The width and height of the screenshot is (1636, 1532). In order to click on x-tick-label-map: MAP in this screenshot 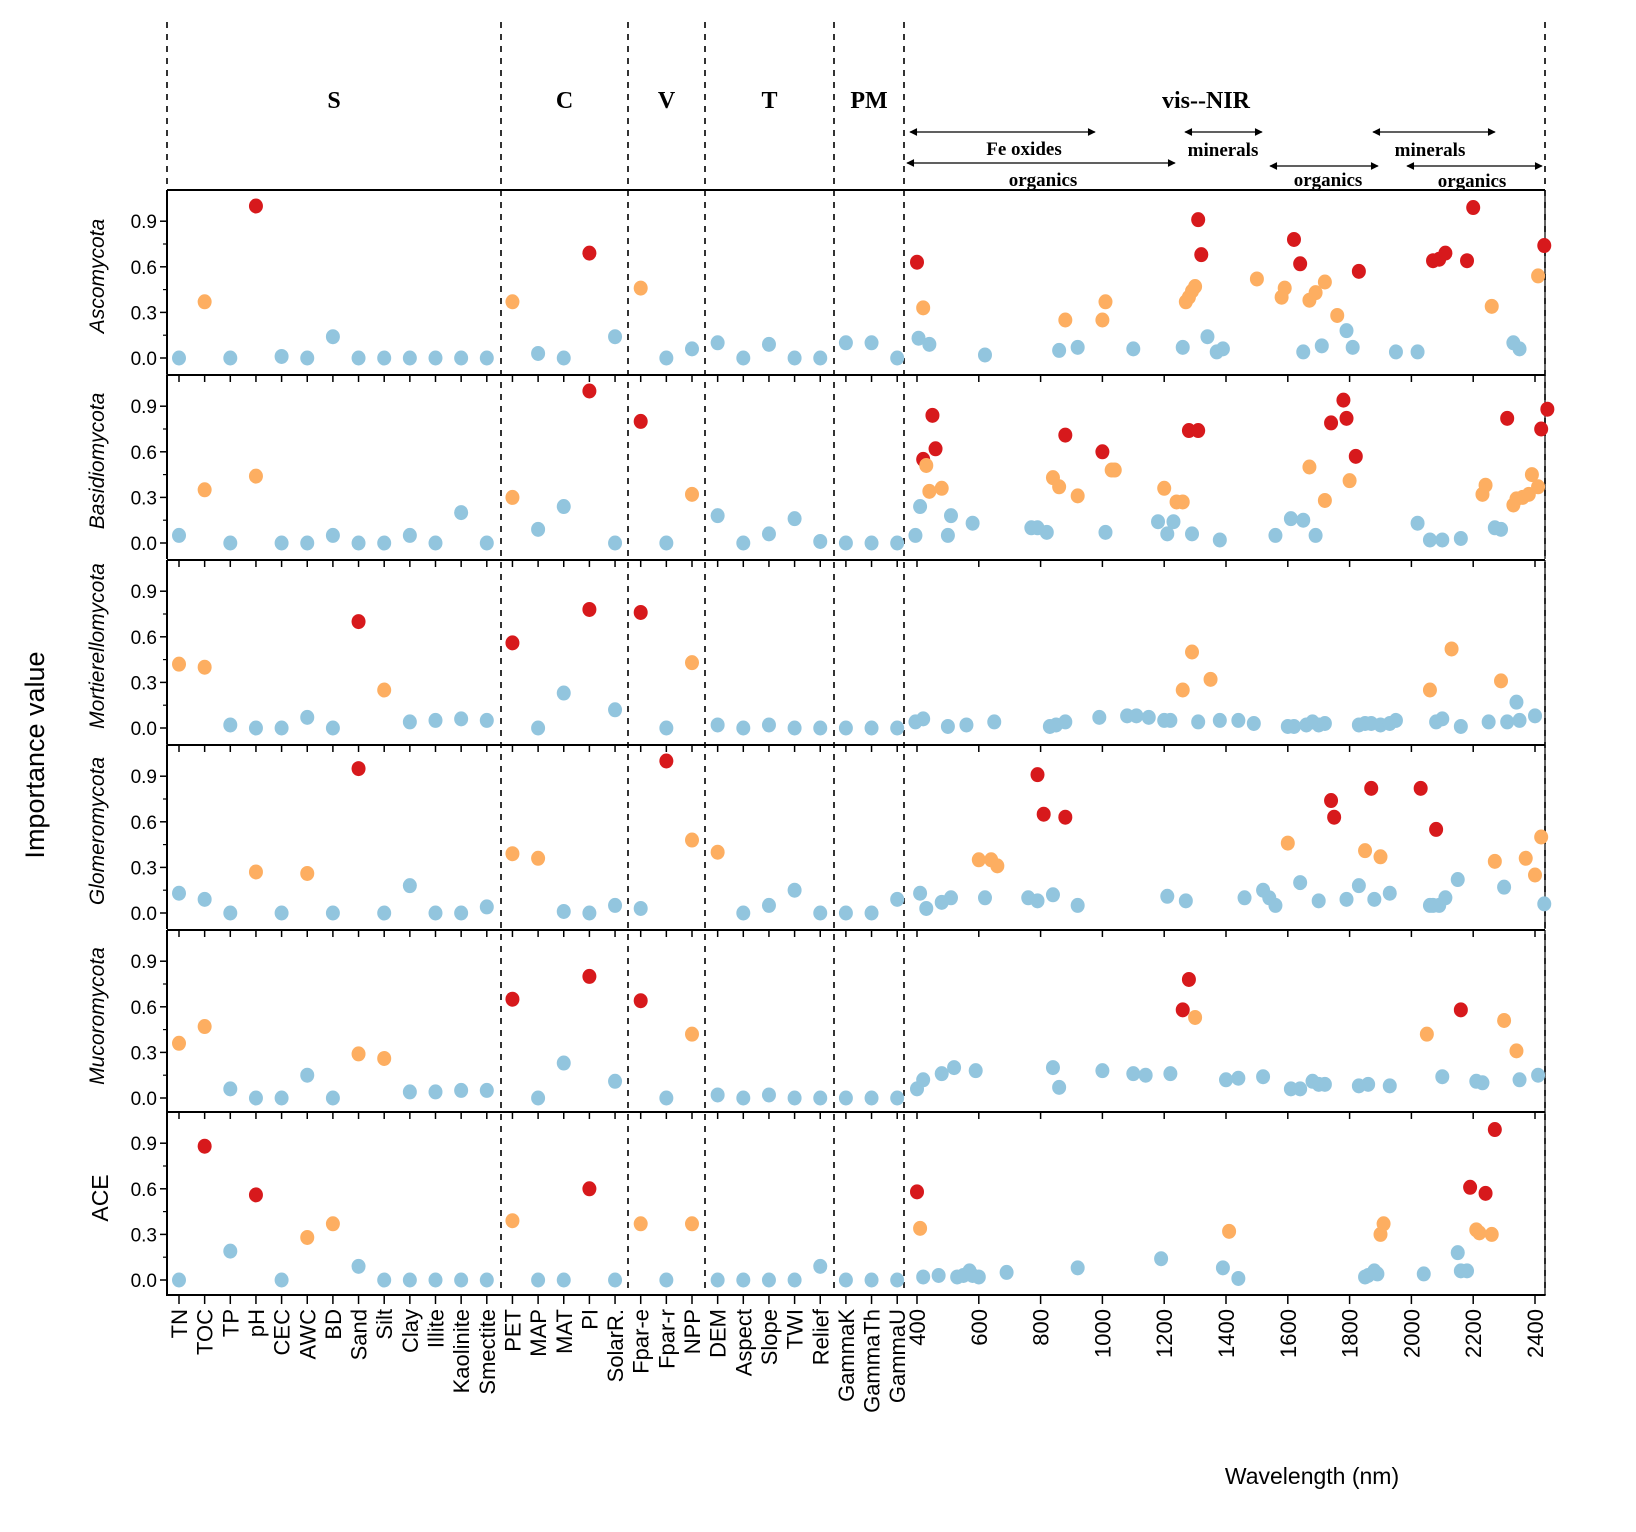, I will do `click(538, 1333)`.